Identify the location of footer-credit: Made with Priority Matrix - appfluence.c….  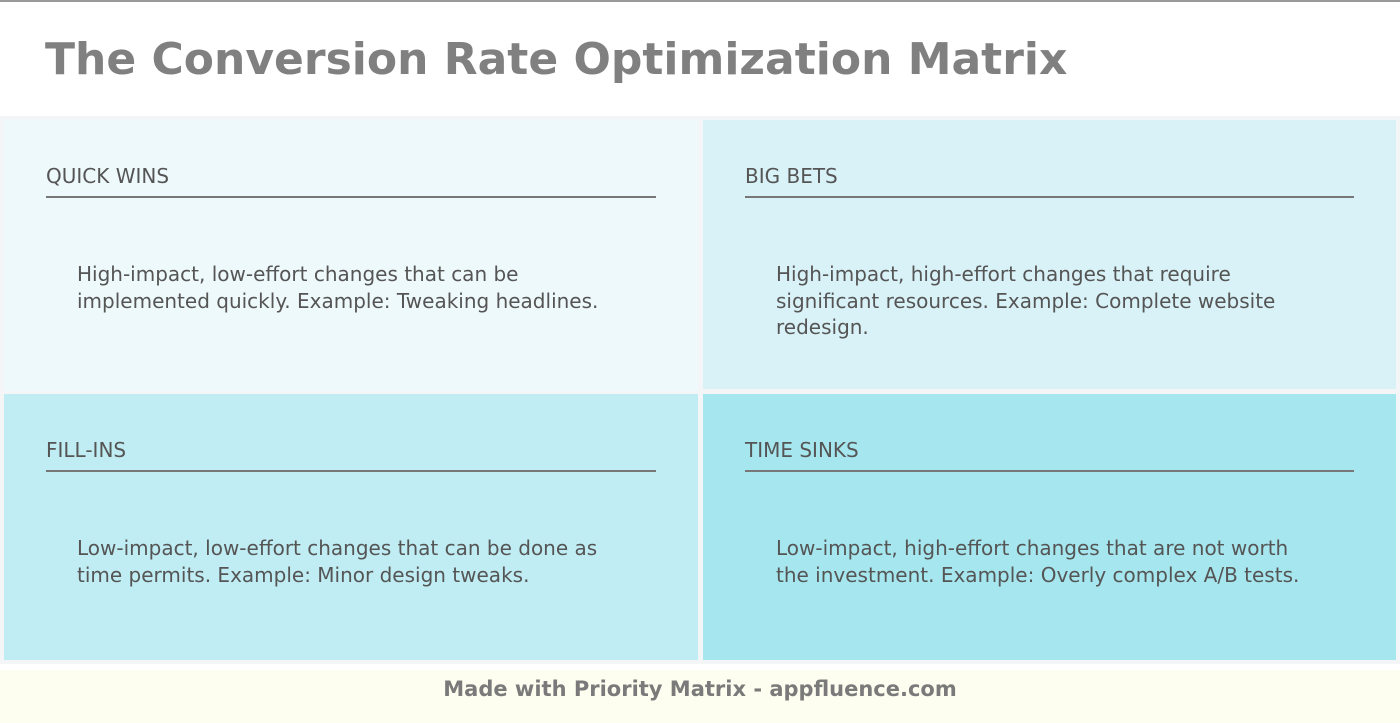
(700, 696).